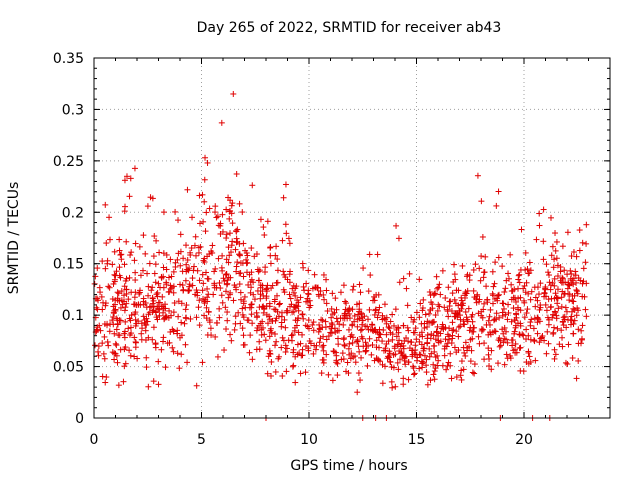  What do you see at coordinates (417, 440) in the screenshot?
I see `x-tick-label: 15` at bounding box center [417, 440].